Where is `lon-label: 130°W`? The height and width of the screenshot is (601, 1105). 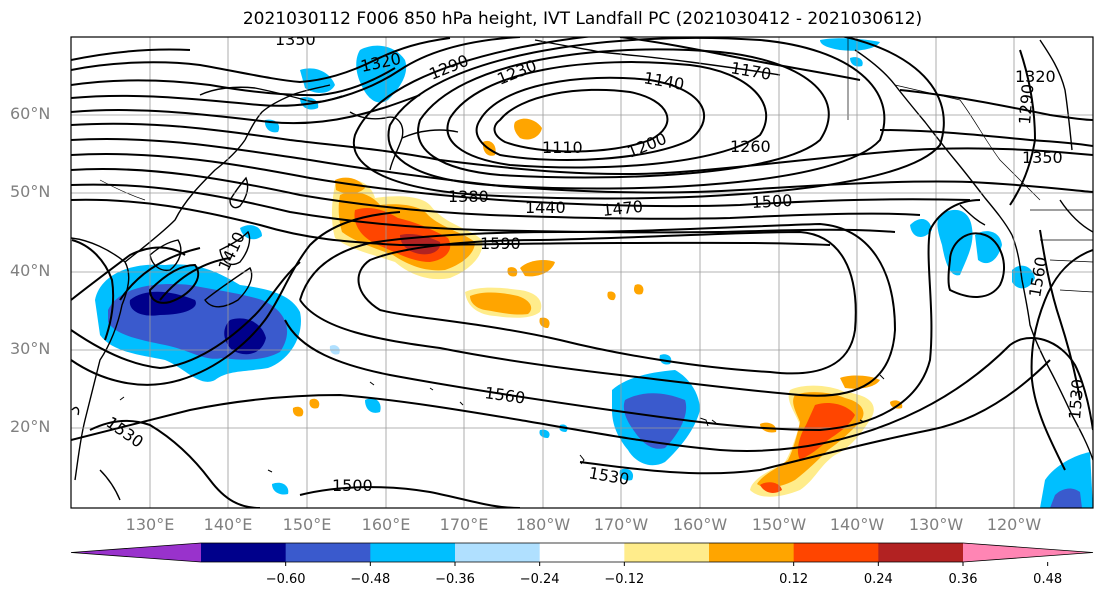 lon-label: 130°W is located at coordinates (936, 524).